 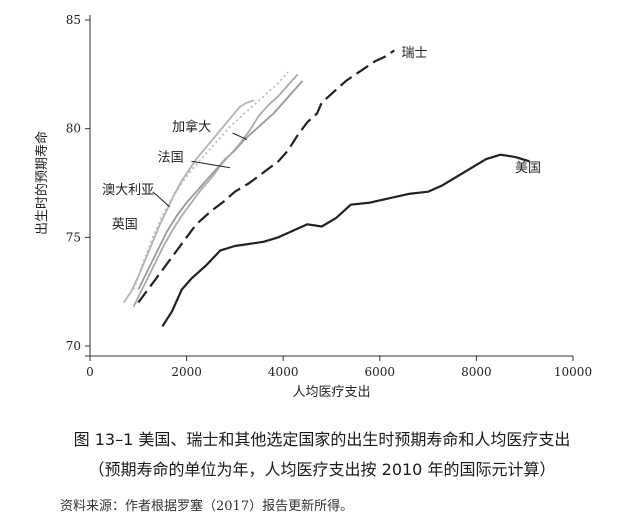 What do you see at coordinates (73, 346) in the screenshot?
I see `y-tick-label: 70` at bounding box center [73, 346].